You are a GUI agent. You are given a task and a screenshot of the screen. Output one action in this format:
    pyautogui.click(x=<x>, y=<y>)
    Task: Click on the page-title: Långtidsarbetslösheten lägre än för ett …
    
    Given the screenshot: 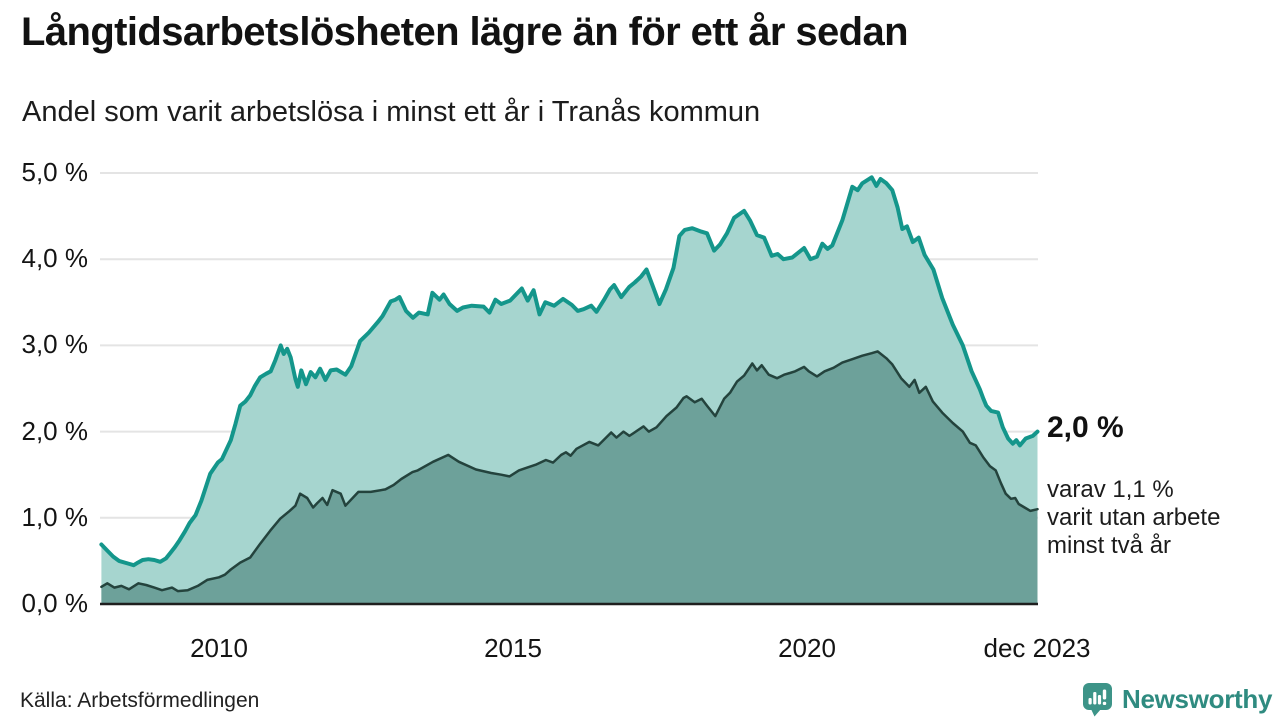 What is the action you would take?
    pyautogui.click(x=465, y=32)
    